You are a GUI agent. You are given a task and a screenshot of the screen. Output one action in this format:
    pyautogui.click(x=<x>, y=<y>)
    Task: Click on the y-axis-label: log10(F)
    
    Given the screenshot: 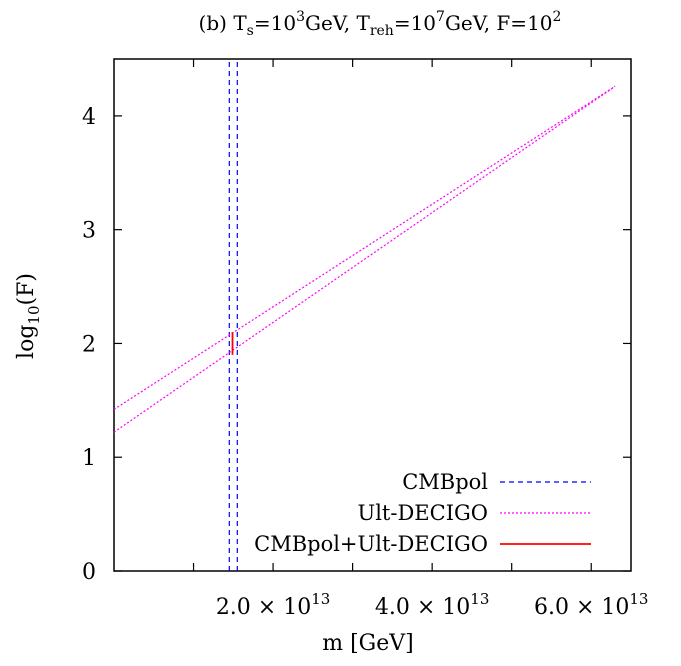 What is the action you would take?
    pyautogui.click(x=28, y=316)
    